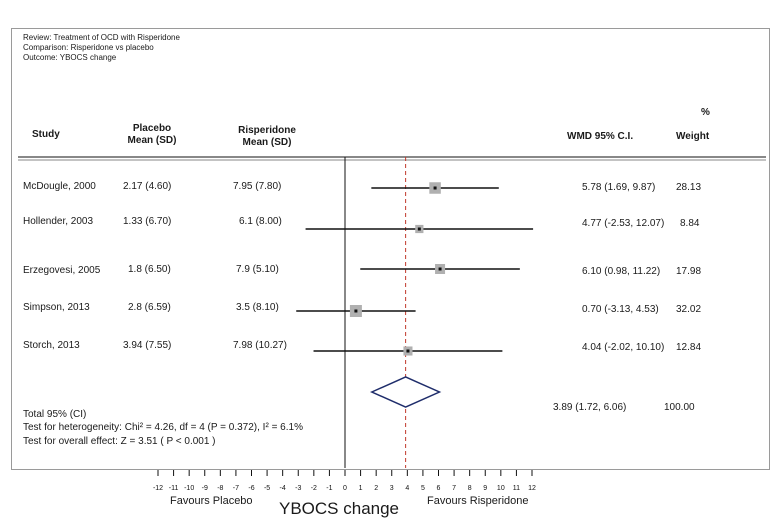 The height and width of the screenshot is (523, 778). Describe the element at coordinates (689, 271) in the screenshot. I see `row-weight: 17.98` at that location.